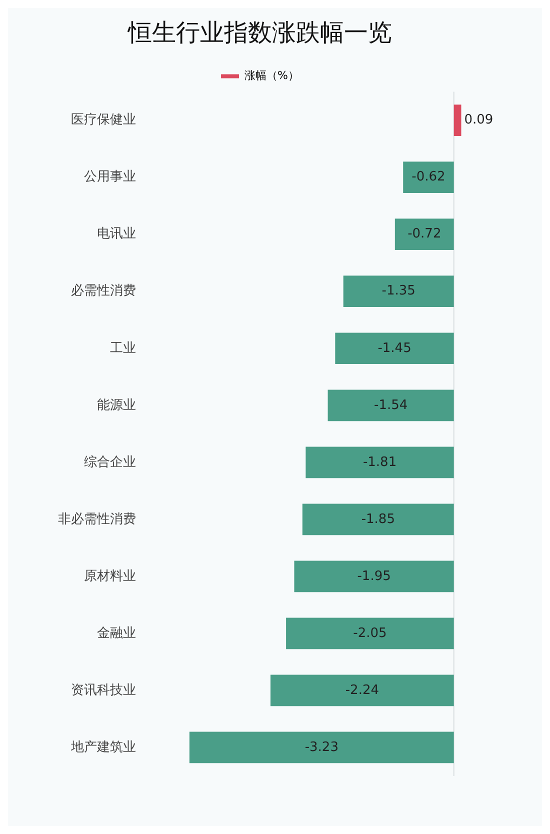  Describe the element at coordinates (97, 519) in the screenshot. I see `y-tick-label: 非必需性消费` at that location.